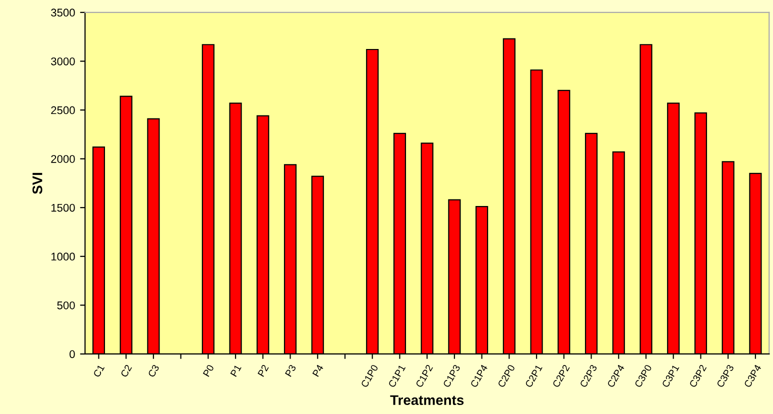  What do you see at coordinates (154, 371) in the screenshot?
I see `x-tick-label: C3` at bounding box center [154, 371].